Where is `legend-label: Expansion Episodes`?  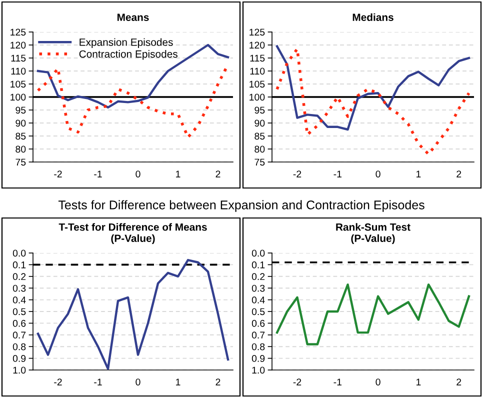 legend-label: Expansion Episodes is located at coordinates (126, 43).